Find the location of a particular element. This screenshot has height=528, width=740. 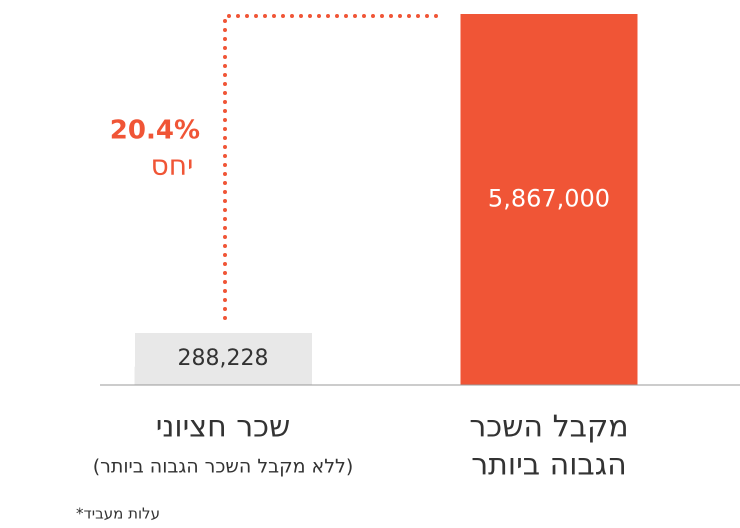

category-note: (ללא מקבל השכר הגבוה ביותר) is located at coordinates (223, 467).